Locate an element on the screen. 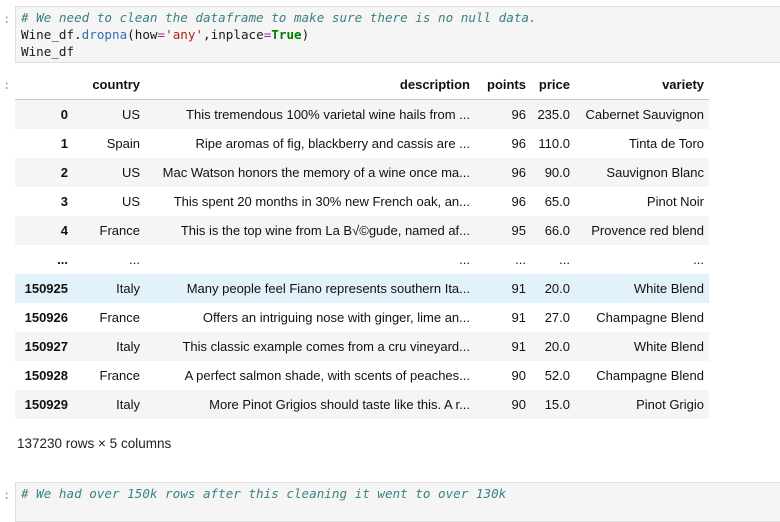  cell-country: Spain is located at coordinates (123, 143).